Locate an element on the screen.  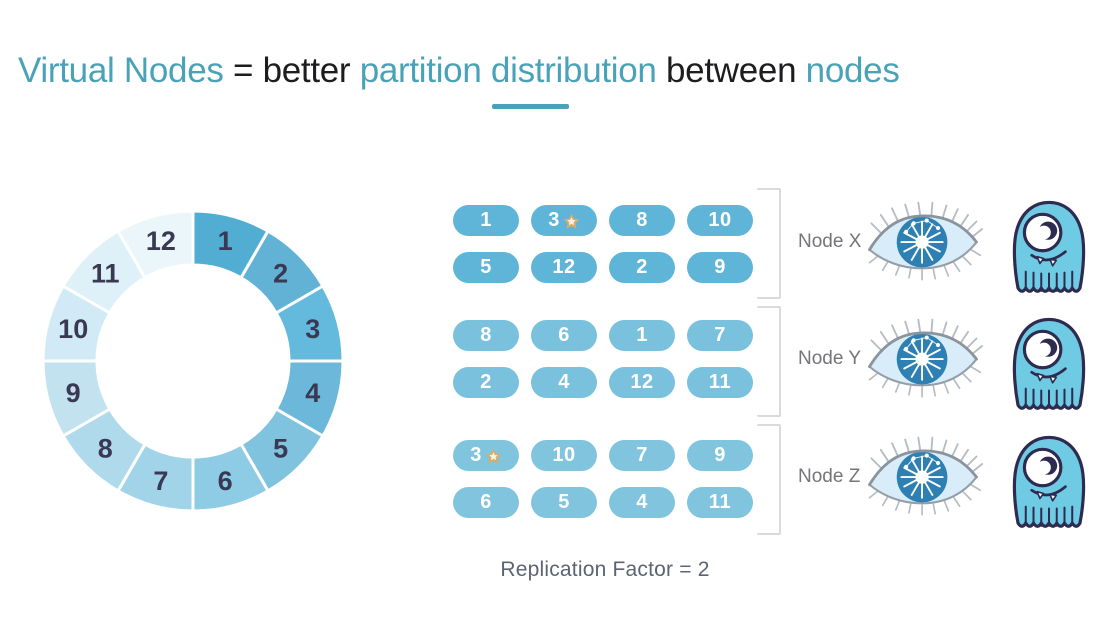
replication-factor-caption: Replication Factor = 2 is located at coordinates (605, 569).